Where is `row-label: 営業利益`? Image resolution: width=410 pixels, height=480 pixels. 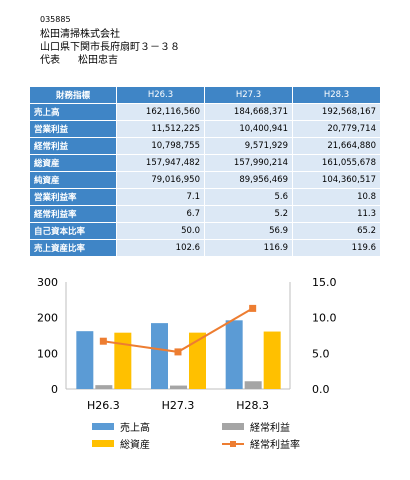
row-label: 営業利益 is located at coordinates (73, 129).